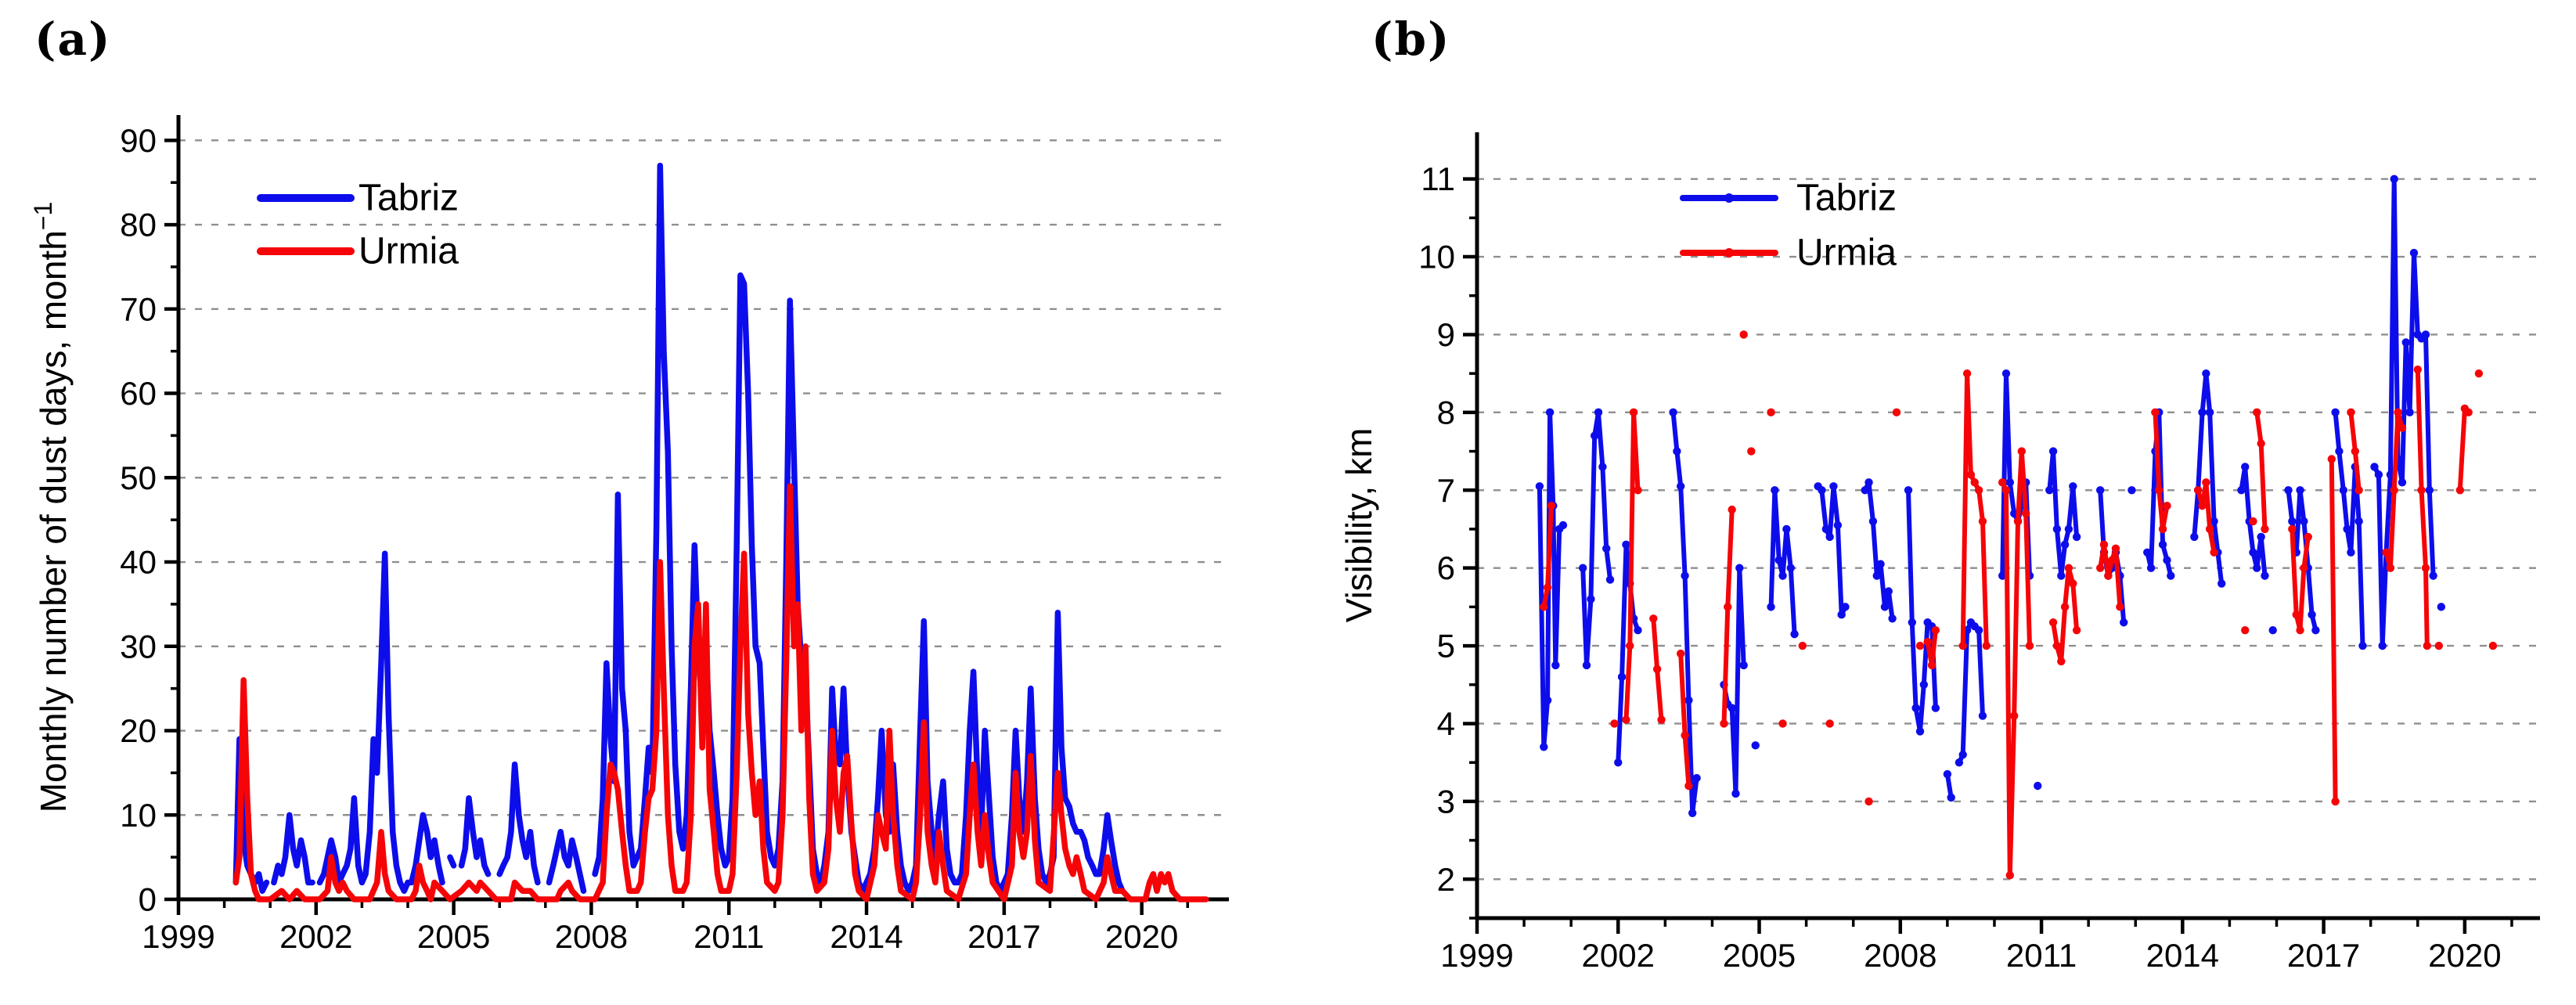 The width and height of the screenshot is (2576, 1005). Describe the element at coordinates (1446, 412) in the screenshot. I see `y-tick-label: 8` at that location.